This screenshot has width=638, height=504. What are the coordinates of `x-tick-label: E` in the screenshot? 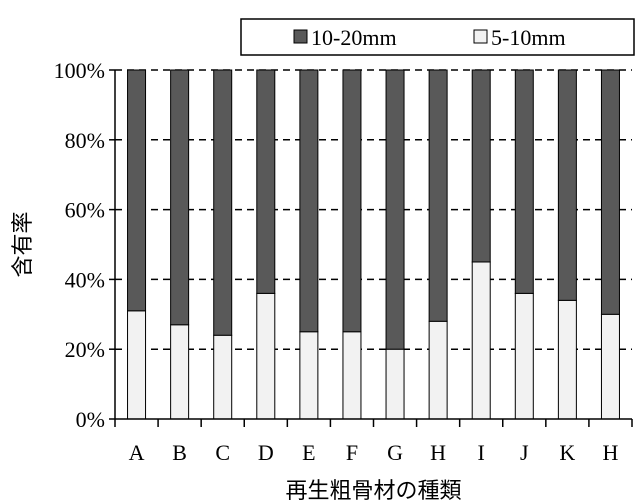 It's located at (308, 452).